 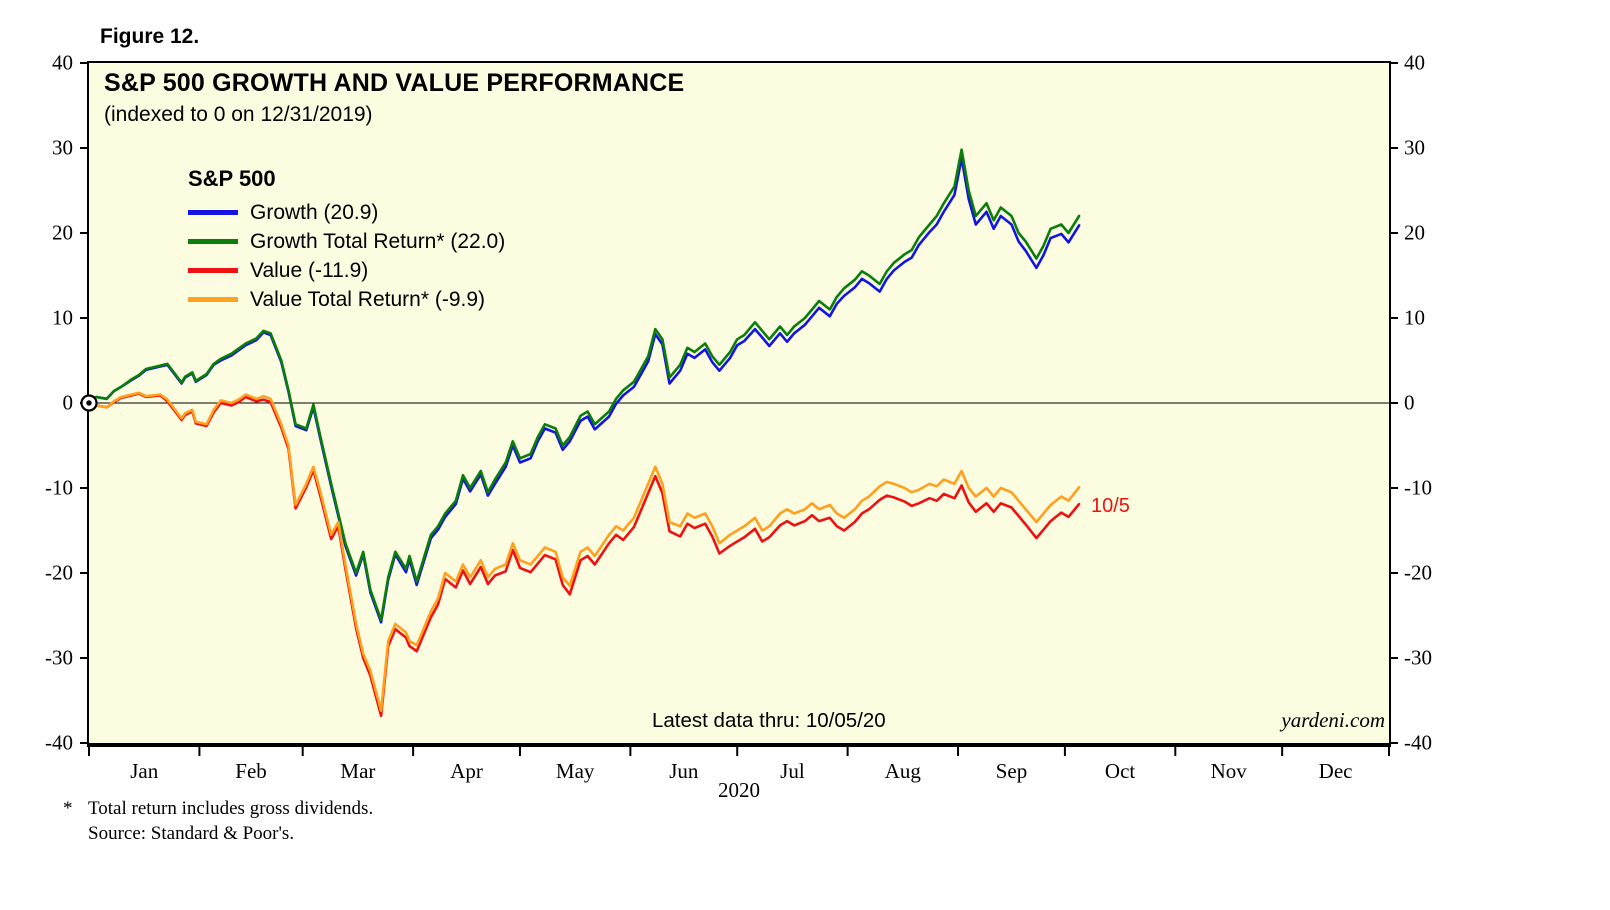 I want to click on legend-entry-value: Value (-11.9), so click(x=346, y=270).